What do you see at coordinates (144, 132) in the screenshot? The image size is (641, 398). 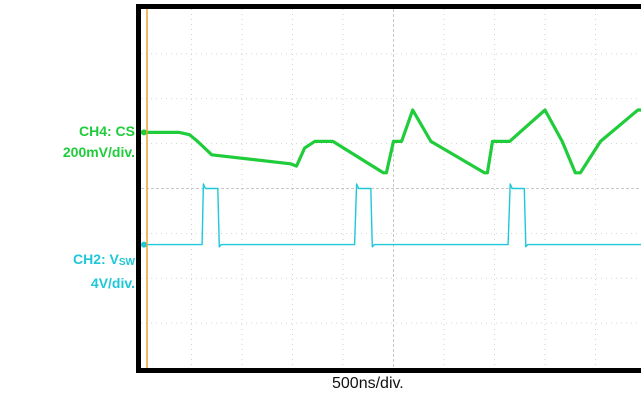 I see `trace-ch4-cs-level-marker` at bounding box center [144, 132].